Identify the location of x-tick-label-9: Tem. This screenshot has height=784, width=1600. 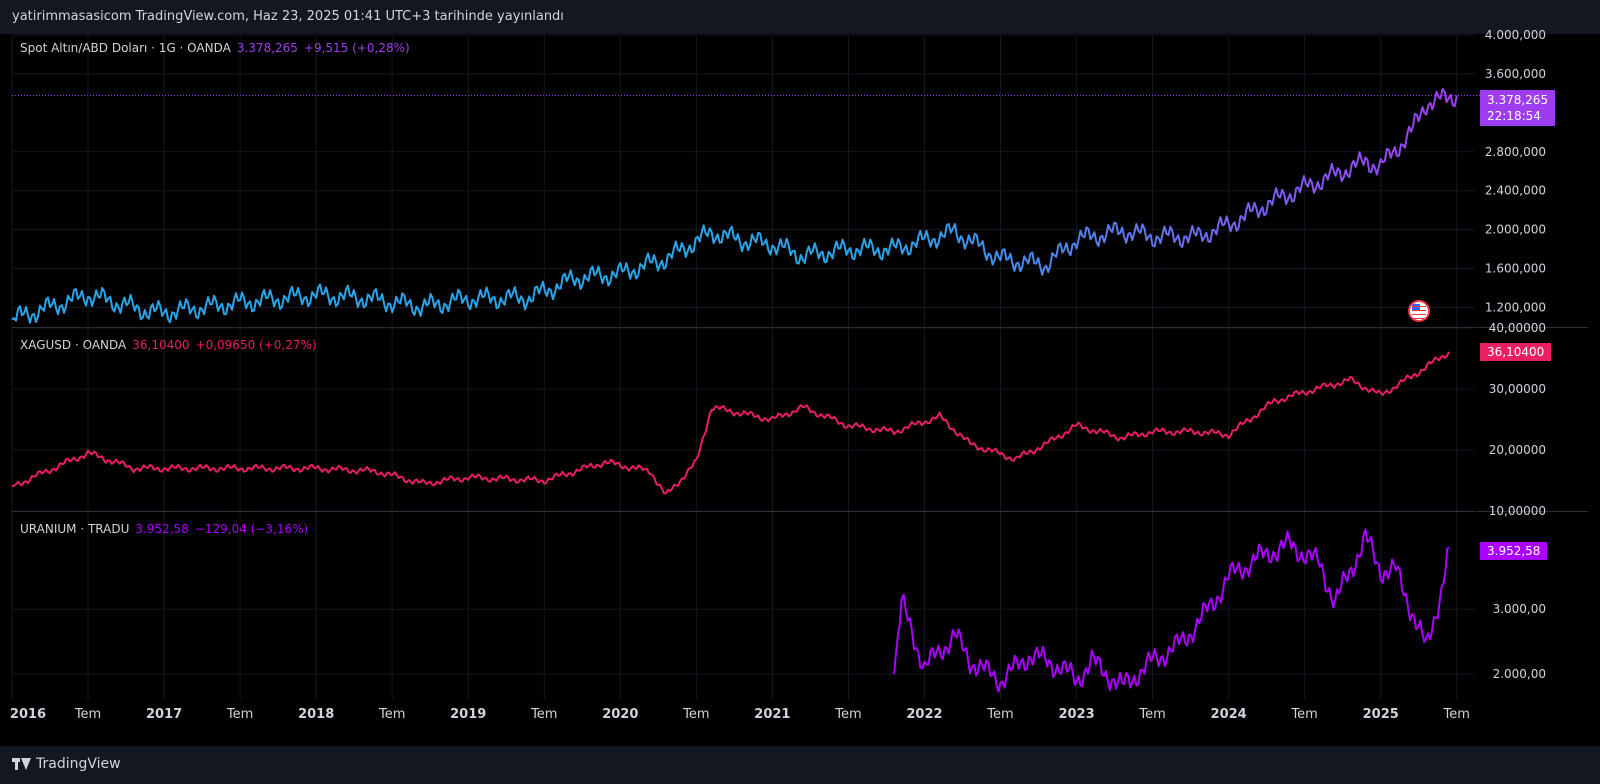
(695, 714).